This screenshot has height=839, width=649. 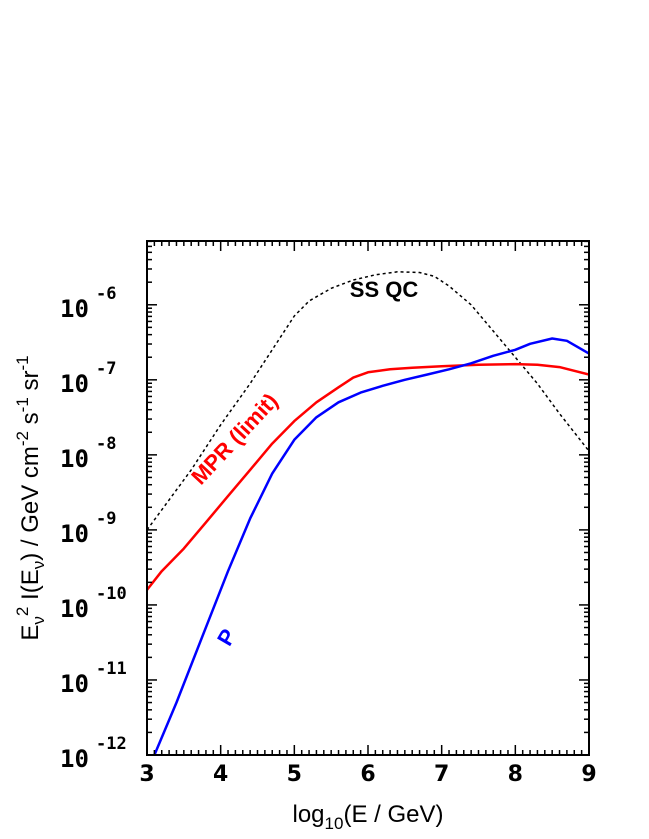 What do you see at coordinates (368, 817) in the screenshot?
I see `x-axis-title: log10(E / GeV)` at bounding box center [368, 817].